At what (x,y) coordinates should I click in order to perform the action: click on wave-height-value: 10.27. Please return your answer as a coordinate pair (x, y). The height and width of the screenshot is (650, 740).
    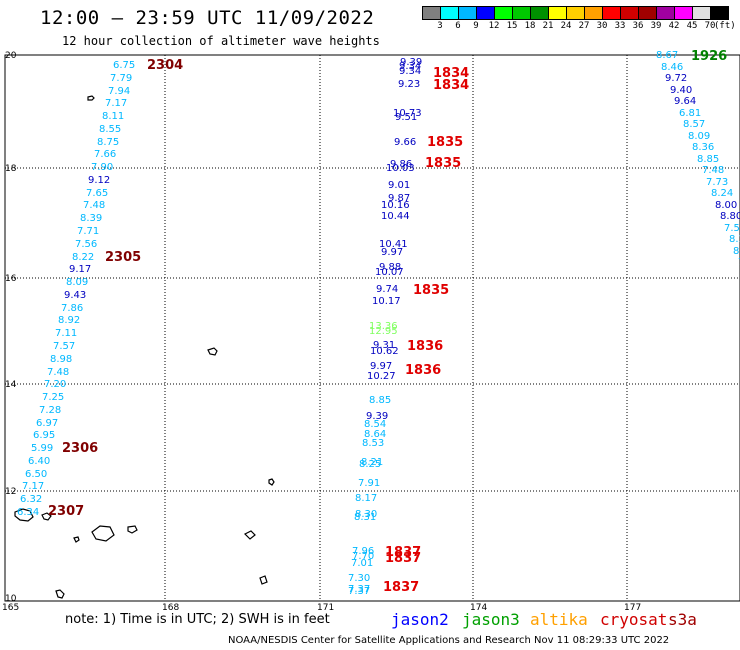
    Looking at the image, I should click on (381, 376).